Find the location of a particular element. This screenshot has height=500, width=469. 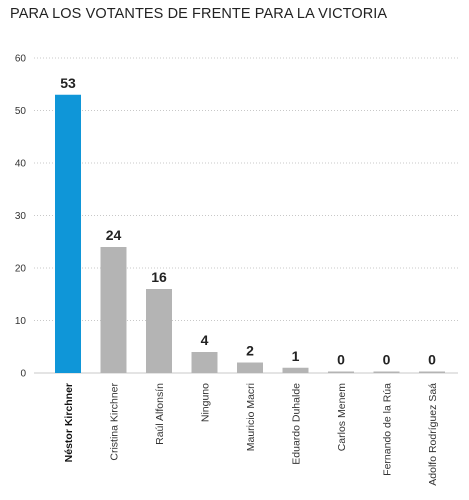

category-label: Fernando de la Rúa is located at coordinates (388, 429).